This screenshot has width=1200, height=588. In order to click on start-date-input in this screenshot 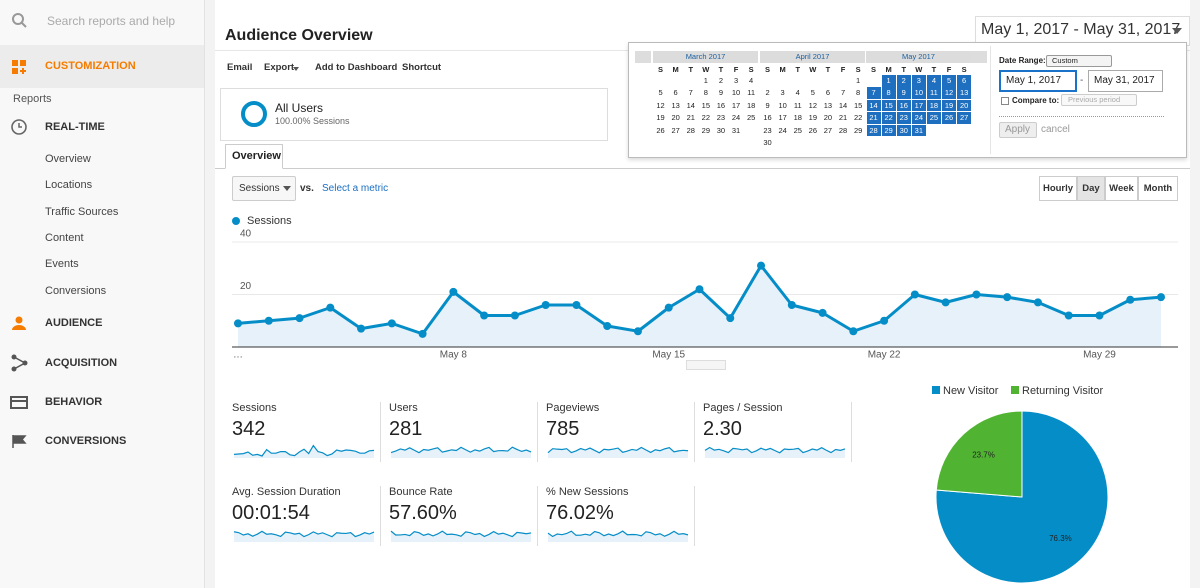, I will do `click(1038, 81)`.